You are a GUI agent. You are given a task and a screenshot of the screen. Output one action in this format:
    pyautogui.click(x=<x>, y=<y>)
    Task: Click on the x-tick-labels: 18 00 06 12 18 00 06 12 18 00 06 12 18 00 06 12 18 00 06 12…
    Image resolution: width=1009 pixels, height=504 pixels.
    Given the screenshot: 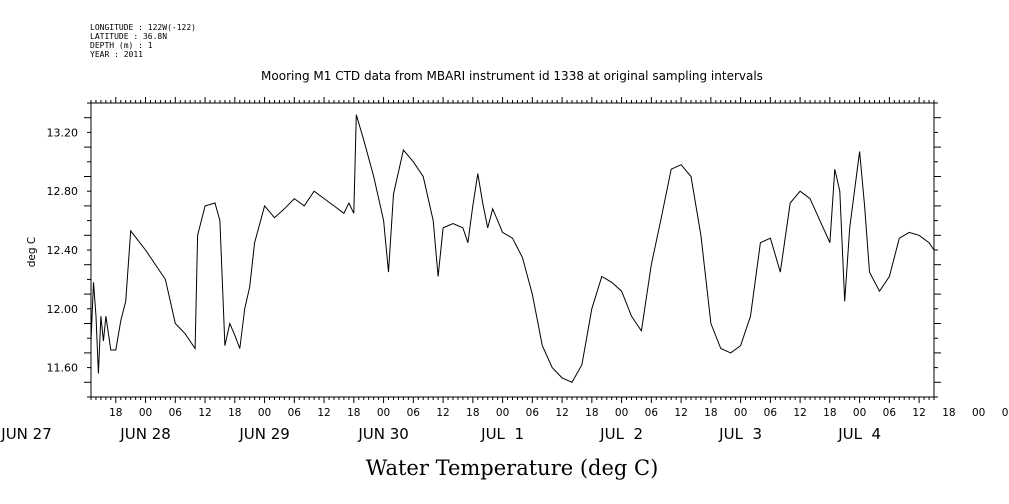 What is the action you would take?
    pyautogui.click(x=504, y=425)
    